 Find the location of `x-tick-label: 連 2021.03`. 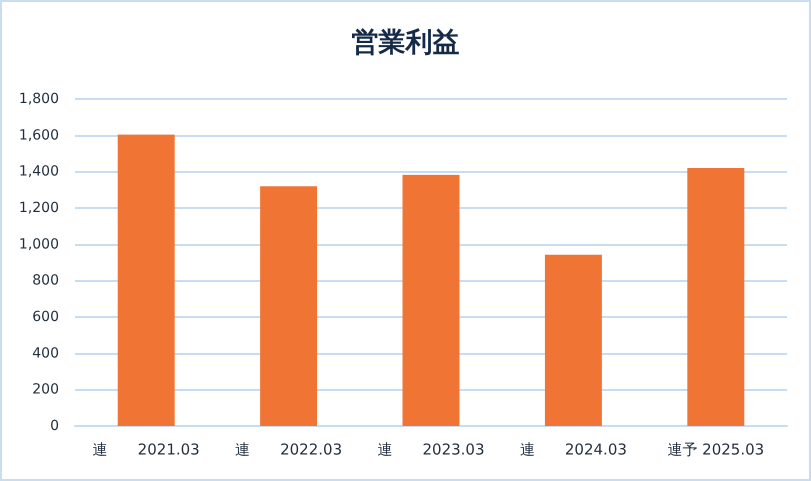

x-tick-label: 連 2021.03 is located at coordinates (146, 449).